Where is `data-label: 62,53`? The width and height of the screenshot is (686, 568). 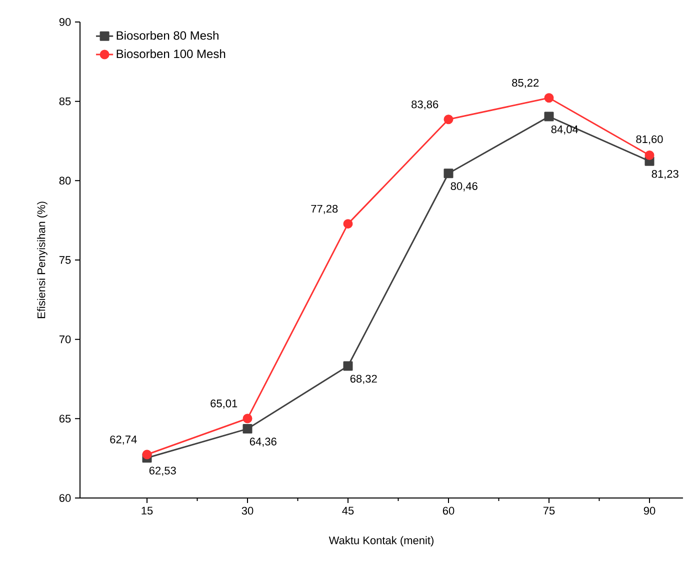 data-label: 62,53 is located at coordinates (162, 471).